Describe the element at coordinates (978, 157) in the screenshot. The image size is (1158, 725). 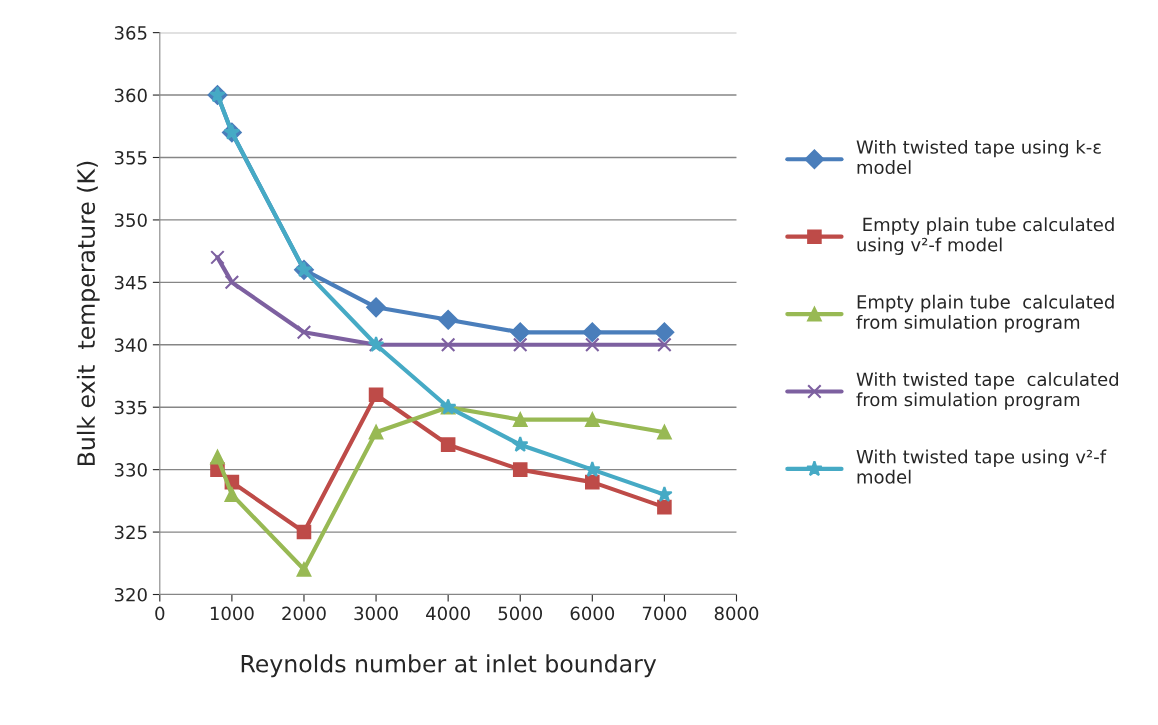
I see `legend-label: With twisted tape using k-ε model` at that location.